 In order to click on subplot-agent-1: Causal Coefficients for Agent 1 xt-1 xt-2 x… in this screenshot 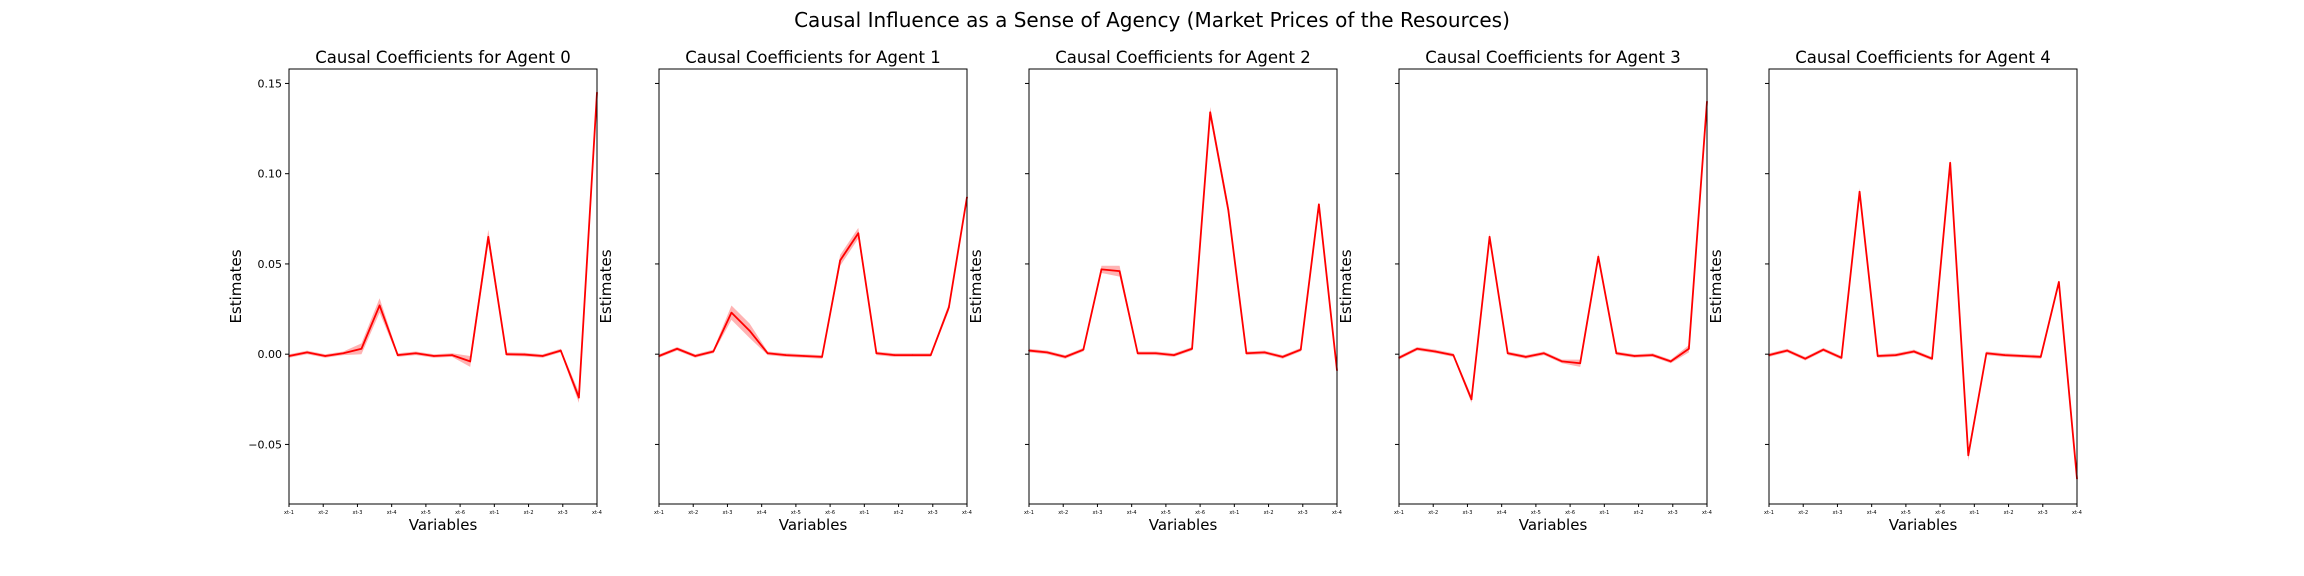, I will do `click(784, 291)`.